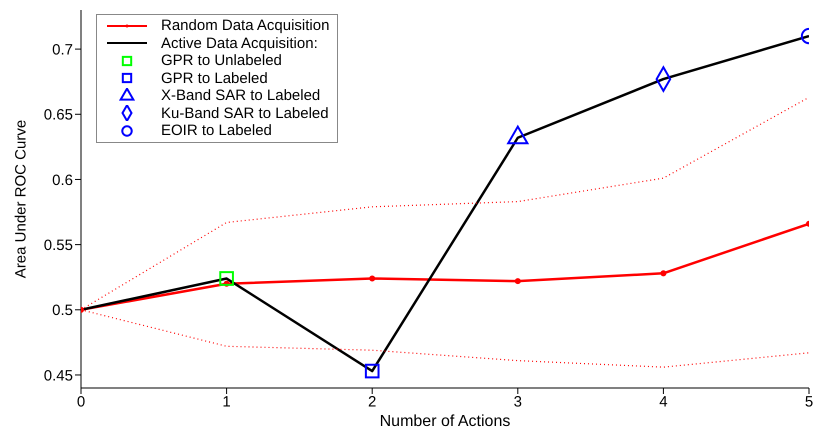 The height and width of the screenshot is (434, 823). What do you see at coordinates (226, 402) in the screenshot?
I see `x-tick-label: 1` at bounding box center [226, 402].